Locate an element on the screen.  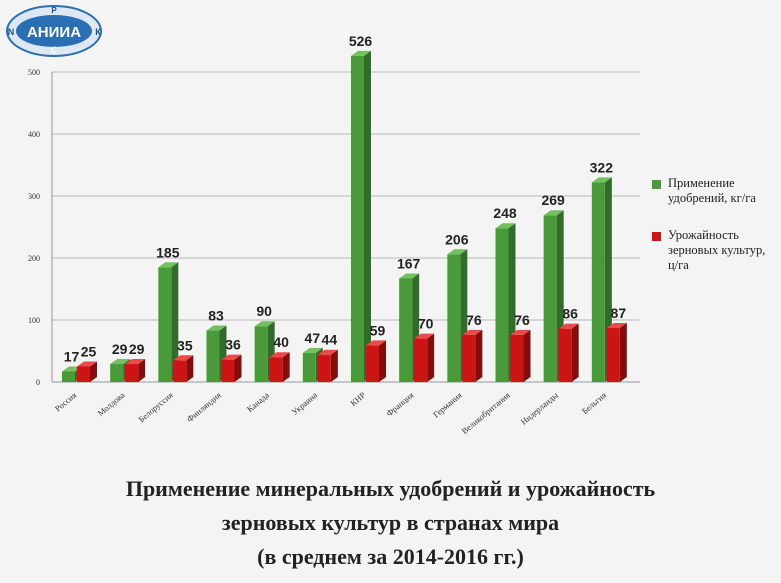
logo: АНИИА Р N К С is located at coordinates (54, 31).